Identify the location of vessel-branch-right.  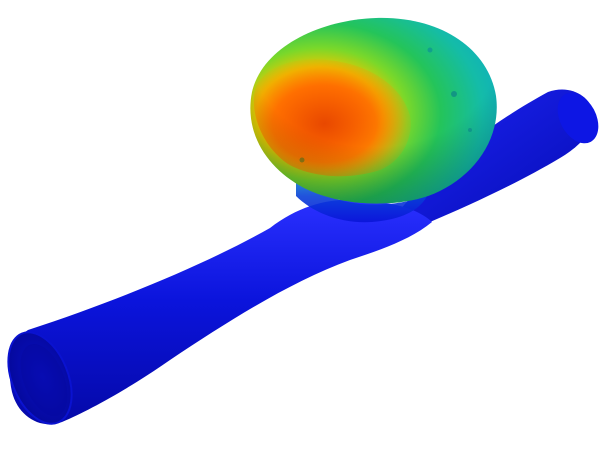
(497, 157).